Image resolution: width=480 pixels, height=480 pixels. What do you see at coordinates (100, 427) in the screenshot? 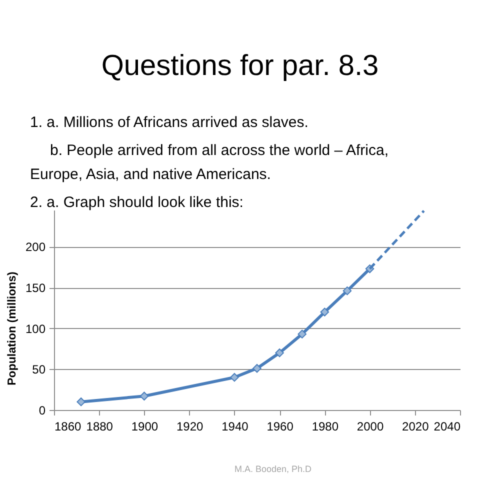
I see `x-tick-label: 1880` at bounding box center [100, 427].